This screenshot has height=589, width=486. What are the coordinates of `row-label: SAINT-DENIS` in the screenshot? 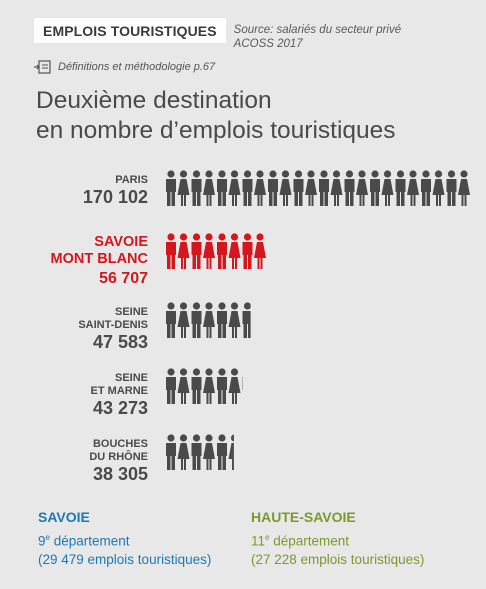 It's located at (113, 325).